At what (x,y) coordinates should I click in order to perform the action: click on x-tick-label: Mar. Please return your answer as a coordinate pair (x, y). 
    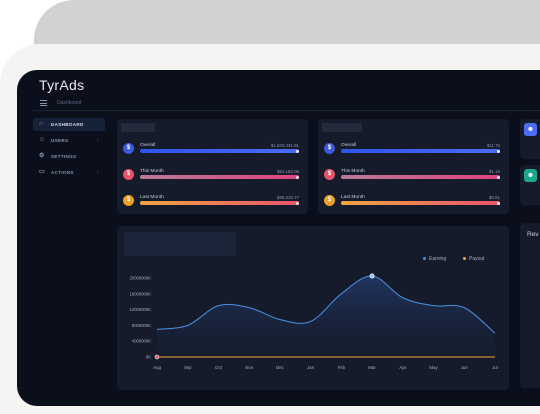
    Looking at the image, I should click on (372, 367).